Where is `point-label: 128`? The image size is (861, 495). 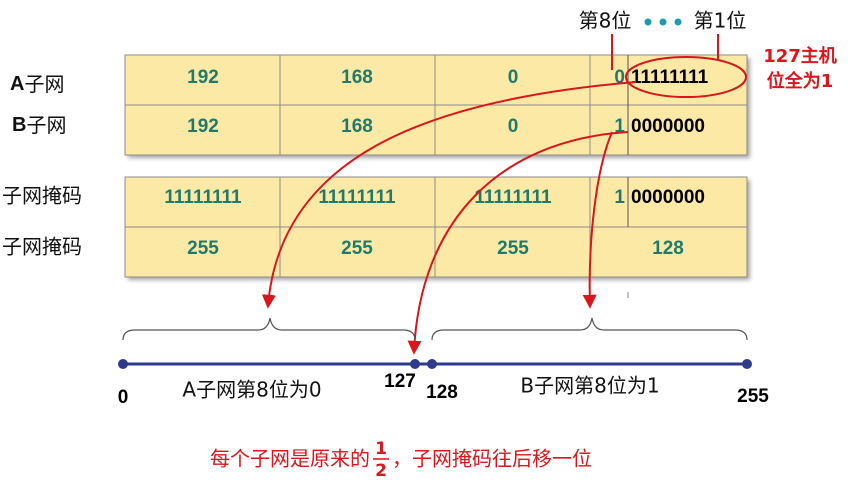
point-label: 128 is located at coordinates (442, 392).